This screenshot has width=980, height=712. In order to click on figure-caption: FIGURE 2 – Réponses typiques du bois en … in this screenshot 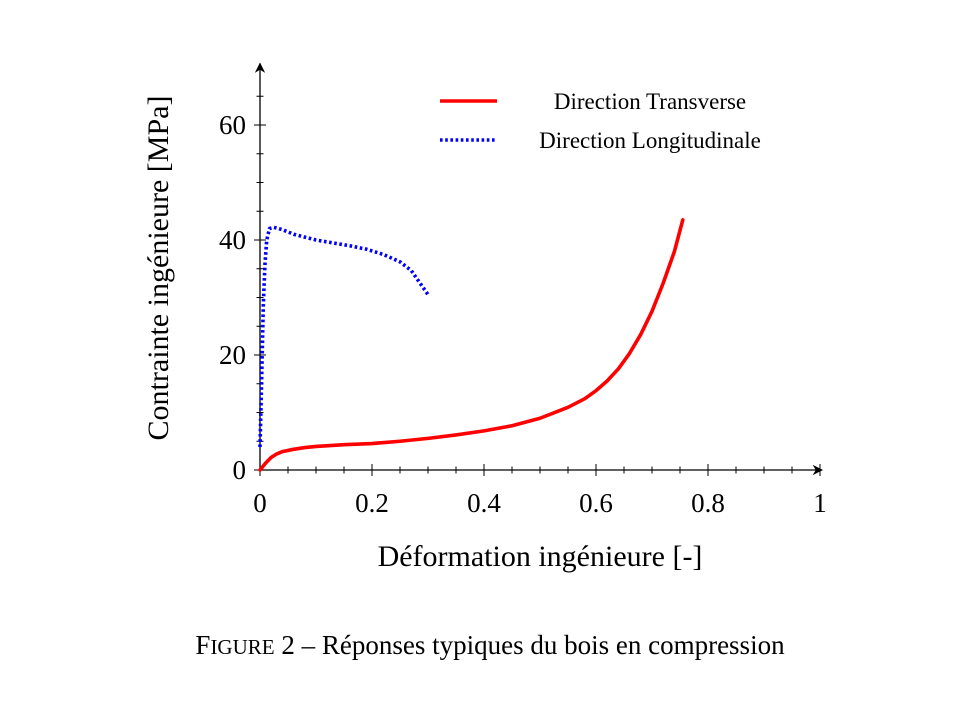, I will do `click(490, 645)`.